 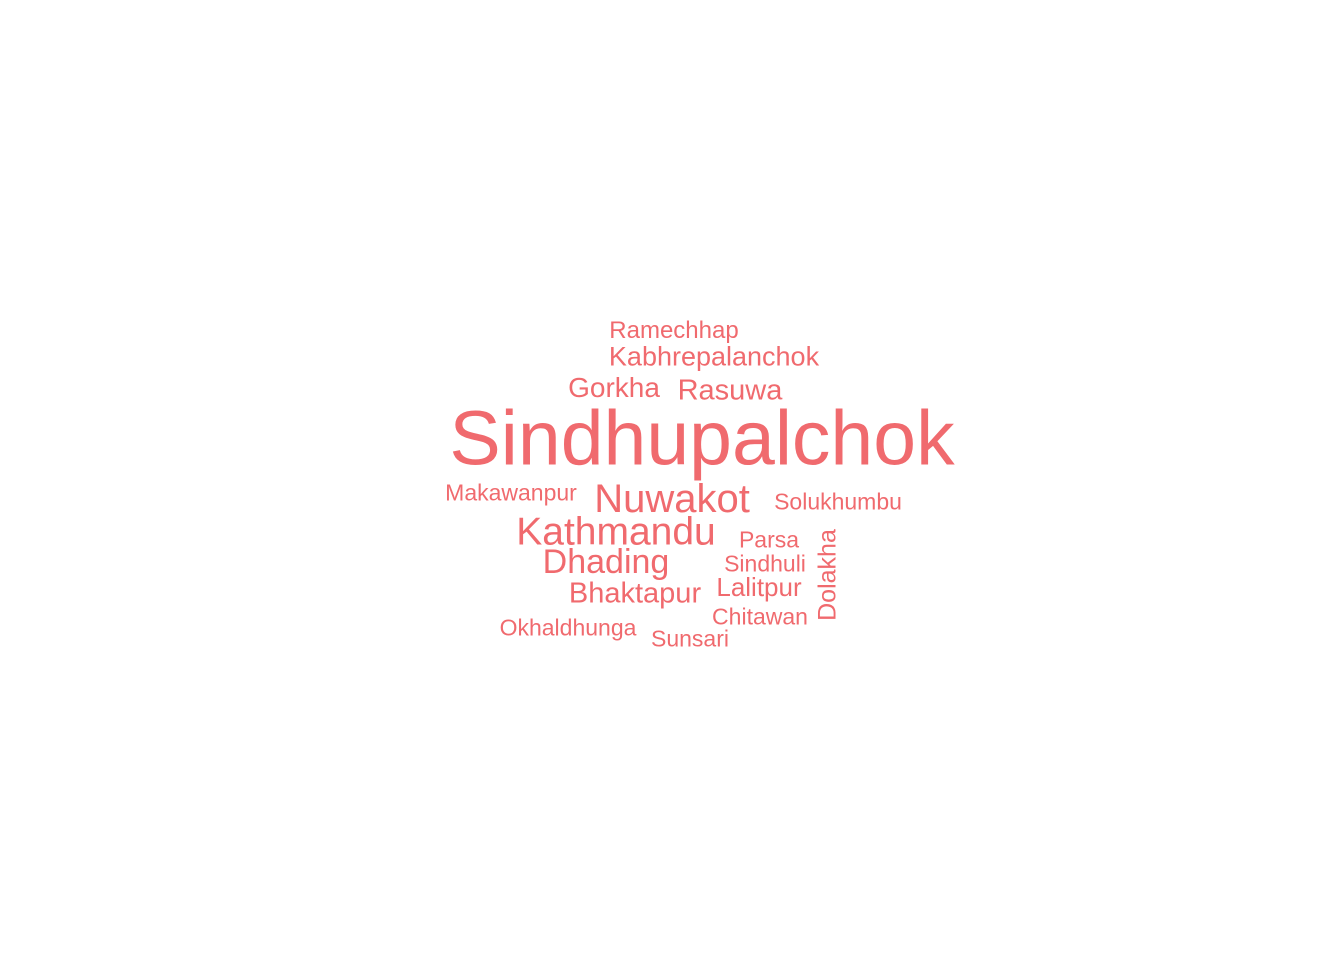 I want to click on word-okhaldhunga: Okhaldhunga, so click(x=568, y=627).